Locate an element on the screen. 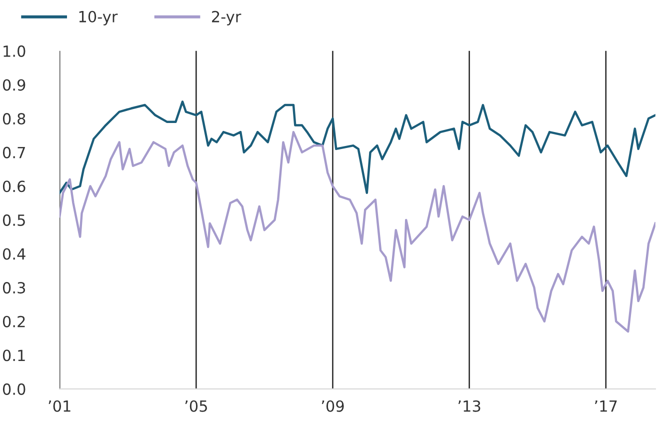 The image size is (662, 439). legend-label: 2-yr is located at coordinates (227, 18).